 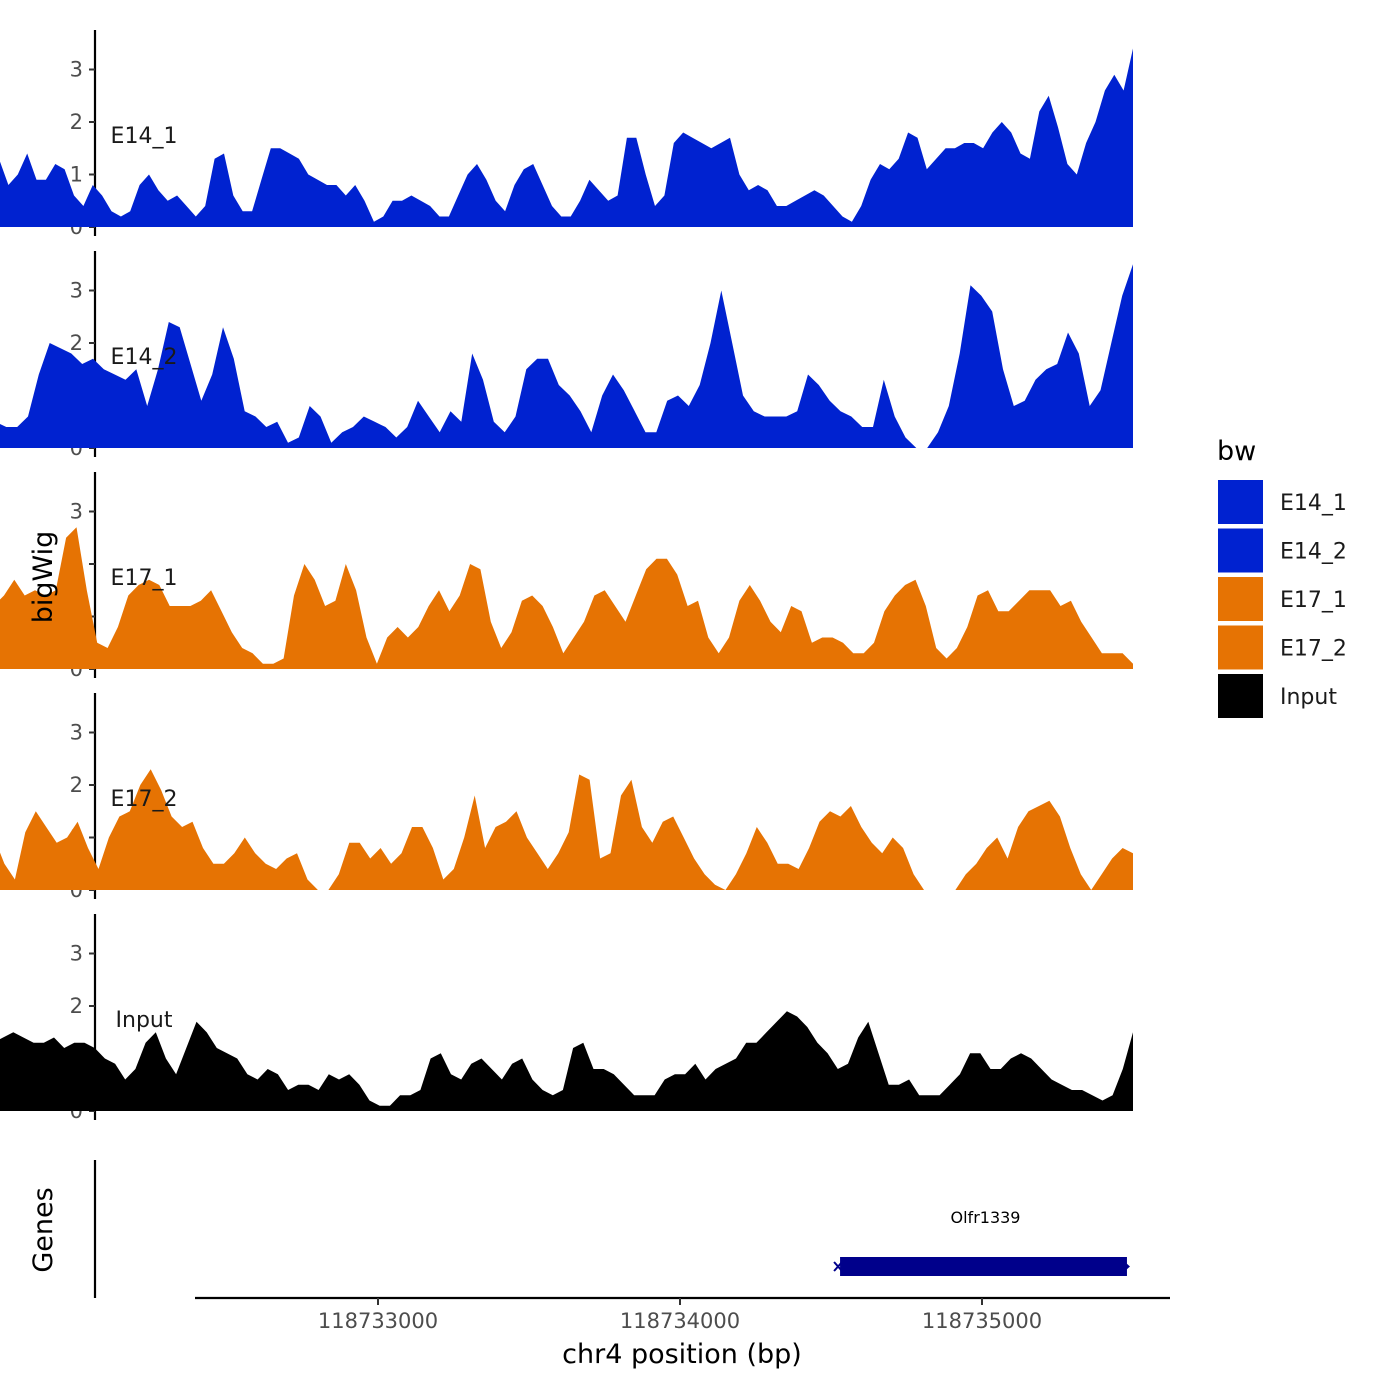 I want to click on gene-track: Olfr1339, so click(x=611, y=1229).